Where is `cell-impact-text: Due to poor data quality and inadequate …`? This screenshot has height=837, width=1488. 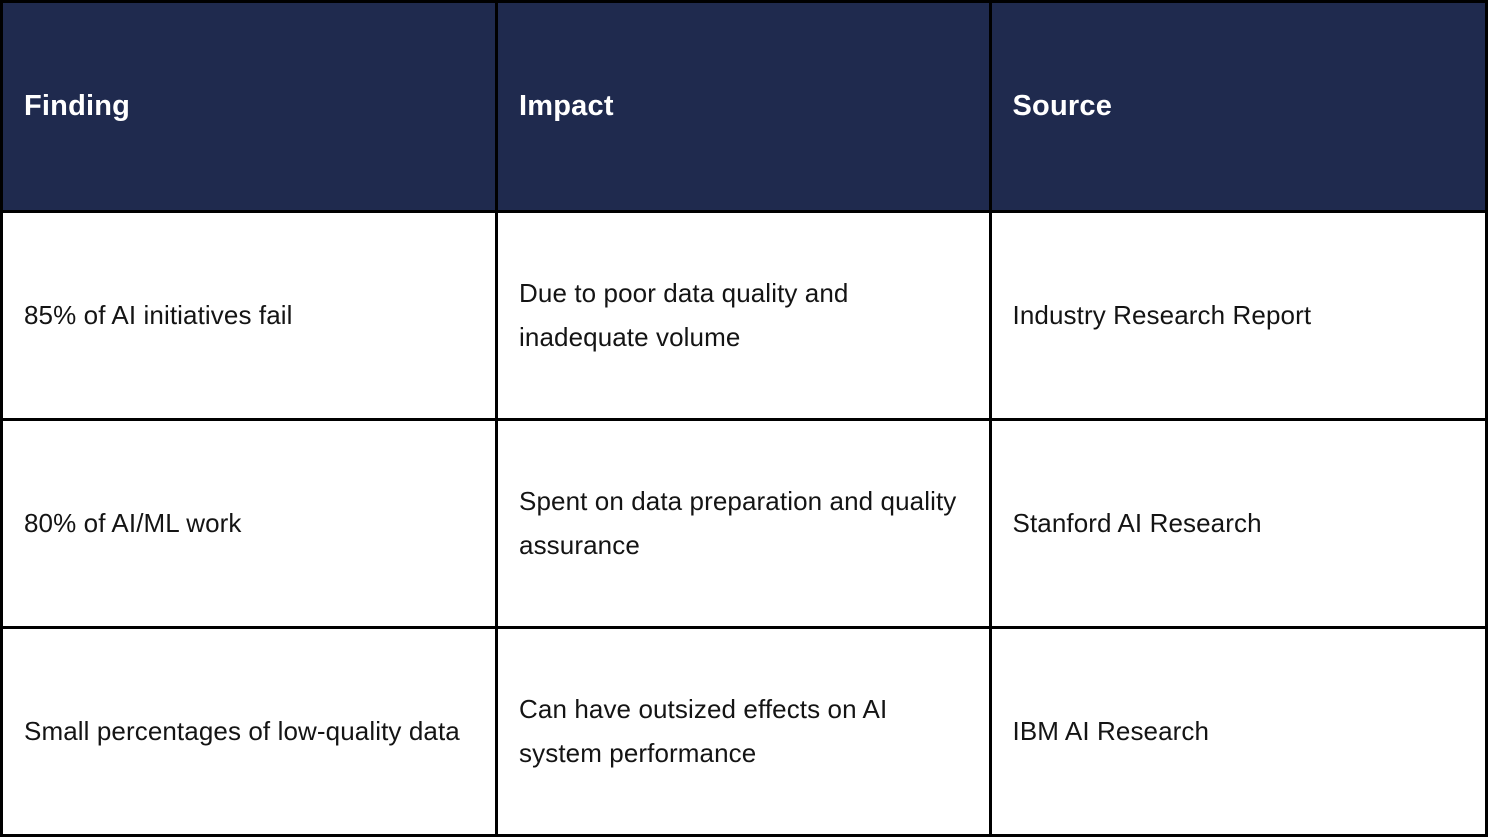 cell-impact-text: Due to poor data quality and inadequate … is located at coordinates (684, 314).